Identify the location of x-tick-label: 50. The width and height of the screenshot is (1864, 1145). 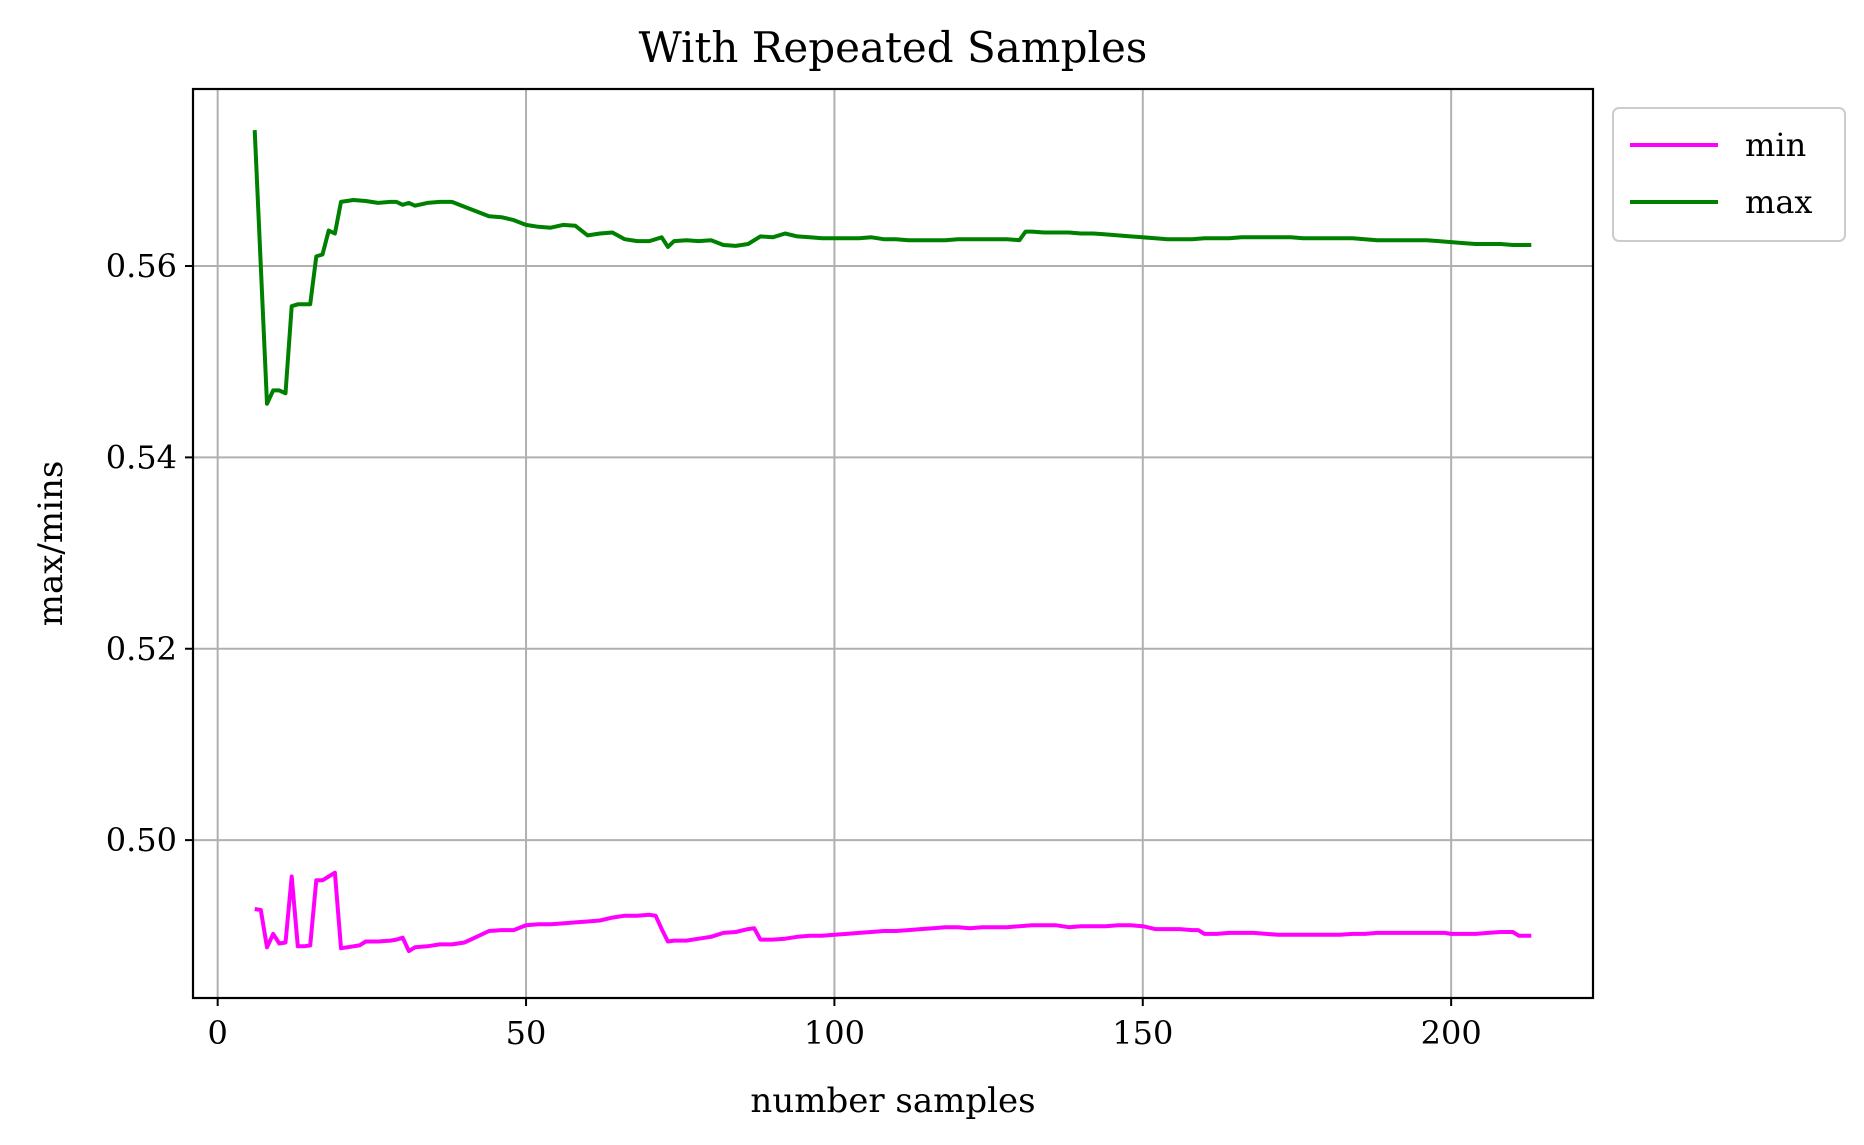
(526, 1033).